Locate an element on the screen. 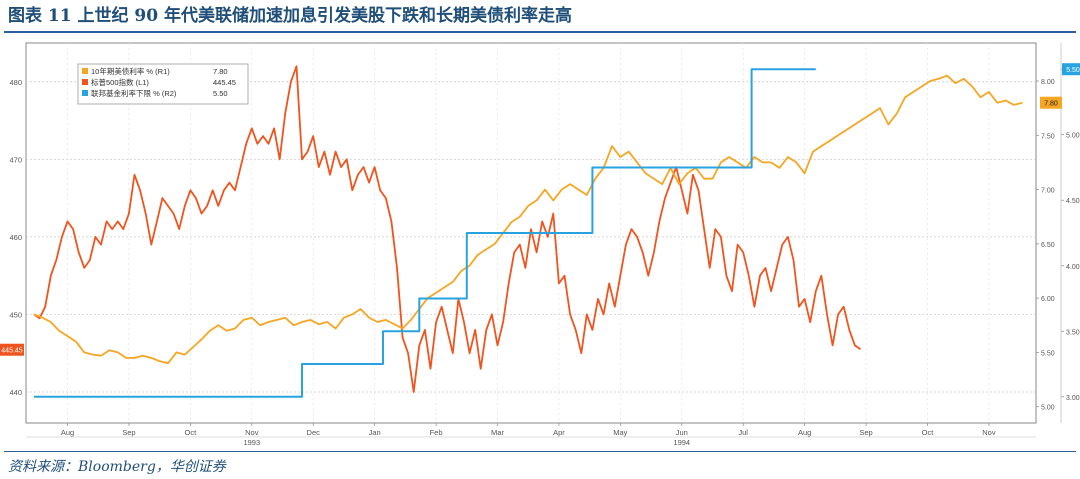  x-tick-label: Apr is located at coordinates (559, 432).